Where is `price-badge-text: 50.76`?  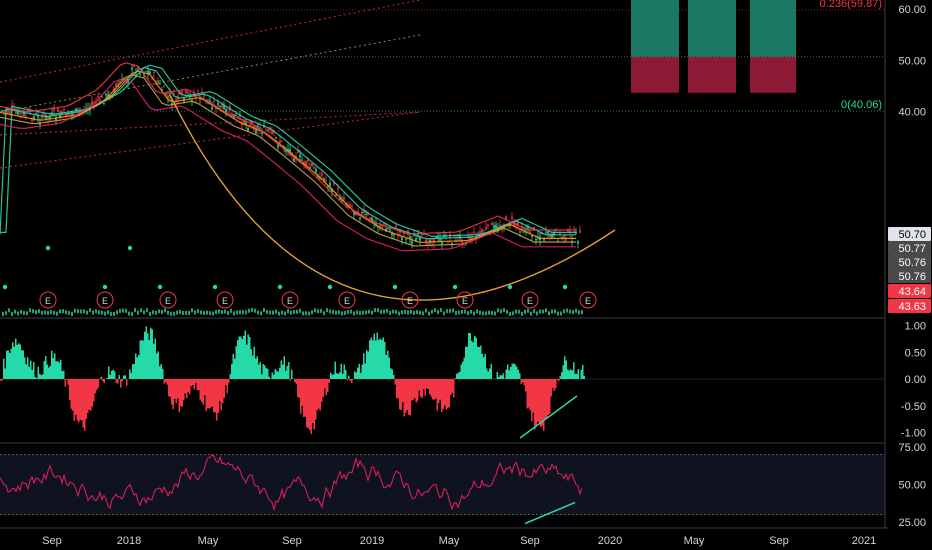 price-badge-text: 50.76 is located at coordinates (912, 263).